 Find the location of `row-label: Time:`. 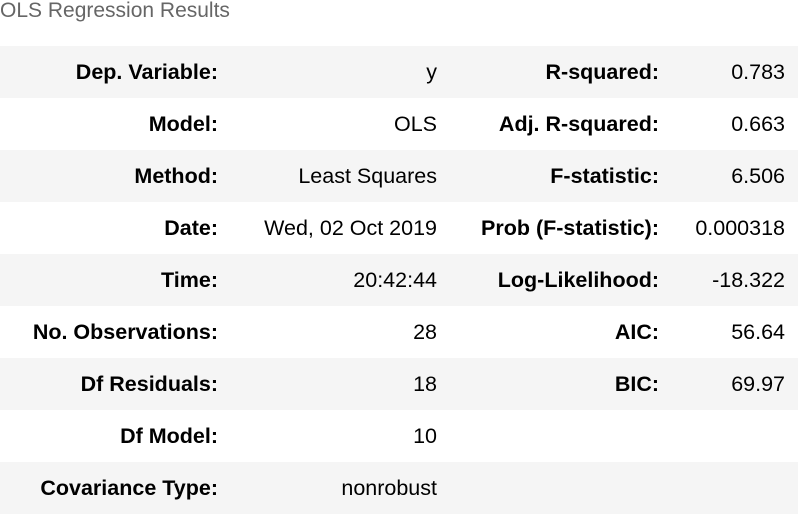

row-label: Time: is located at coordinates (113, 280).